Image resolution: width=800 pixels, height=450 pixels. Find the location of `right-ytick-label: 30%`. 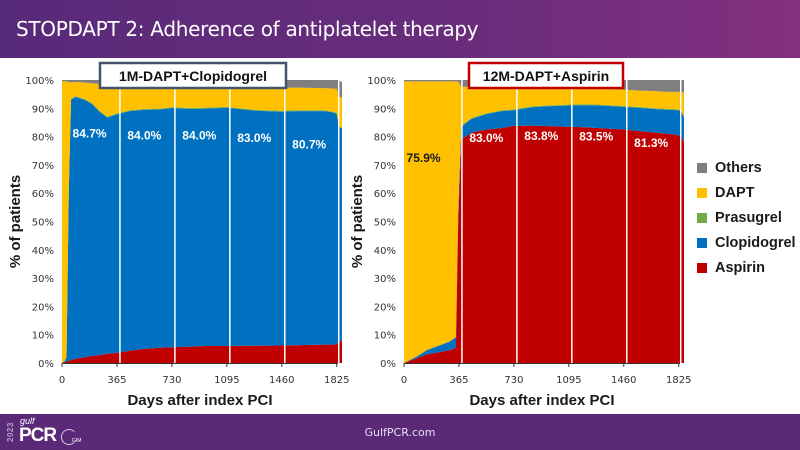

right-ytick-label: 30% is located at coordinates (385, 279).